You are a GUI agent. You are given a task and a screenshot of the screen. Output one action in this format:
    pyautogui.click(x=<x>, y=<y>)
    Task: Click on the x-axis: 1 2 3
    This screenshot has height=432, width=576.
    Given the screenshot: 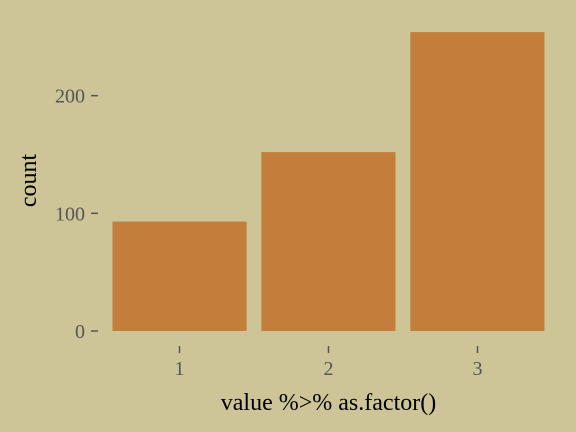 What is the action you would take?
    pyautogui.click(x=329, y=363)
    